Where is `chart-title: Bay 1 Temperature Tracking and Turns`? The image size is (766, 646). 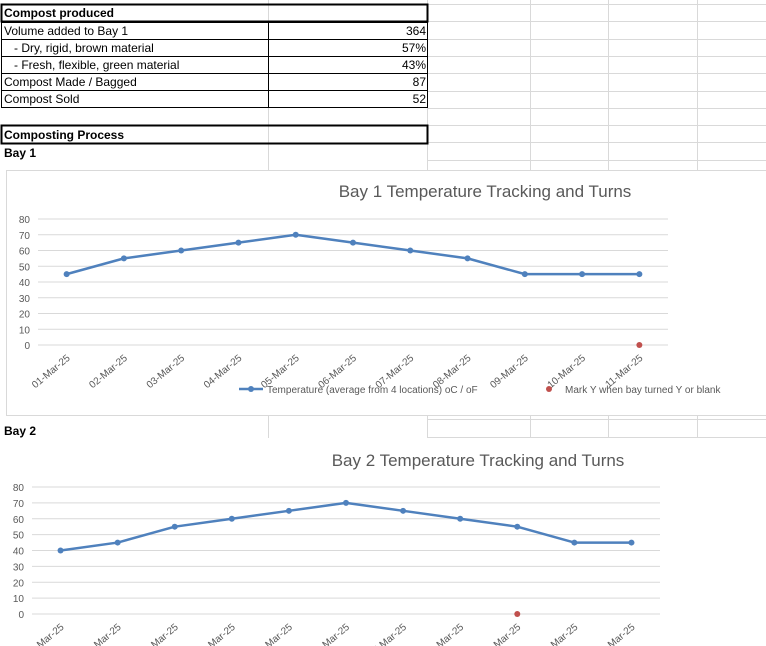
chart-title: Bay 1 Temperature Tracking and Turns is located at coordinates (485, 191).